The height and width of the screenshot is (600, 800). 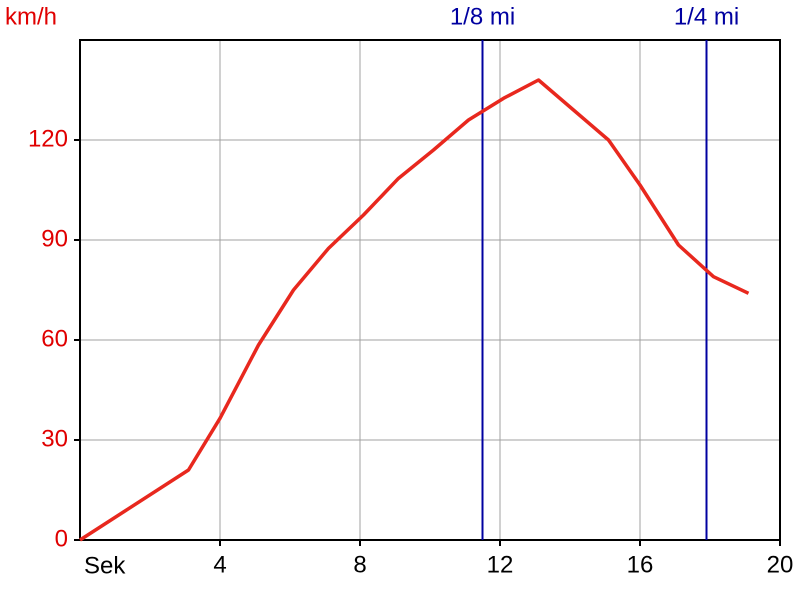 What do you see at coordinates (780, 564) in the screenshot?
I see `x-tick-label: 20` at bounding box center [780, 564].